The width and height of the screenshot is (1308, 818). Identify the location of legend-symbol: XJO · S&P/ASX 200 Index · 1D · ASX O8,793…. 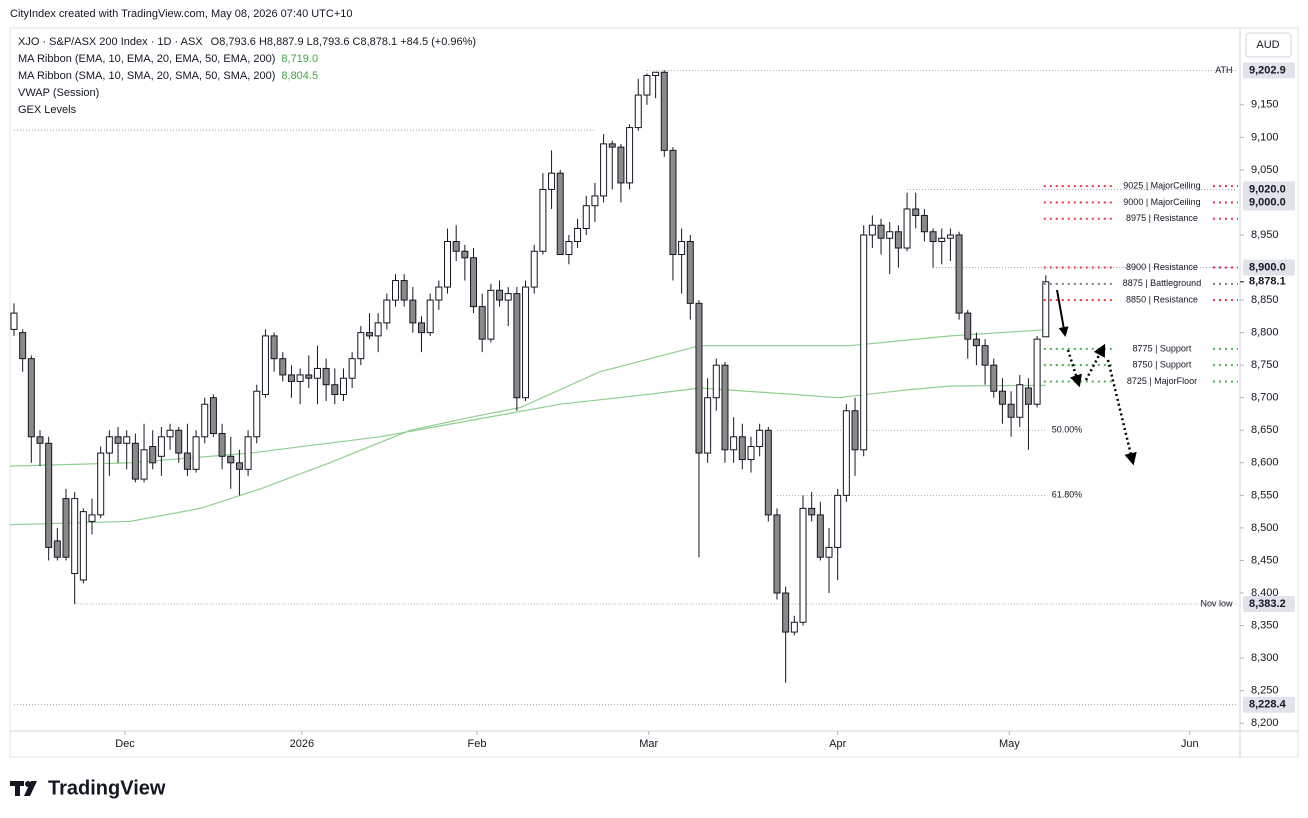
(247, 42).